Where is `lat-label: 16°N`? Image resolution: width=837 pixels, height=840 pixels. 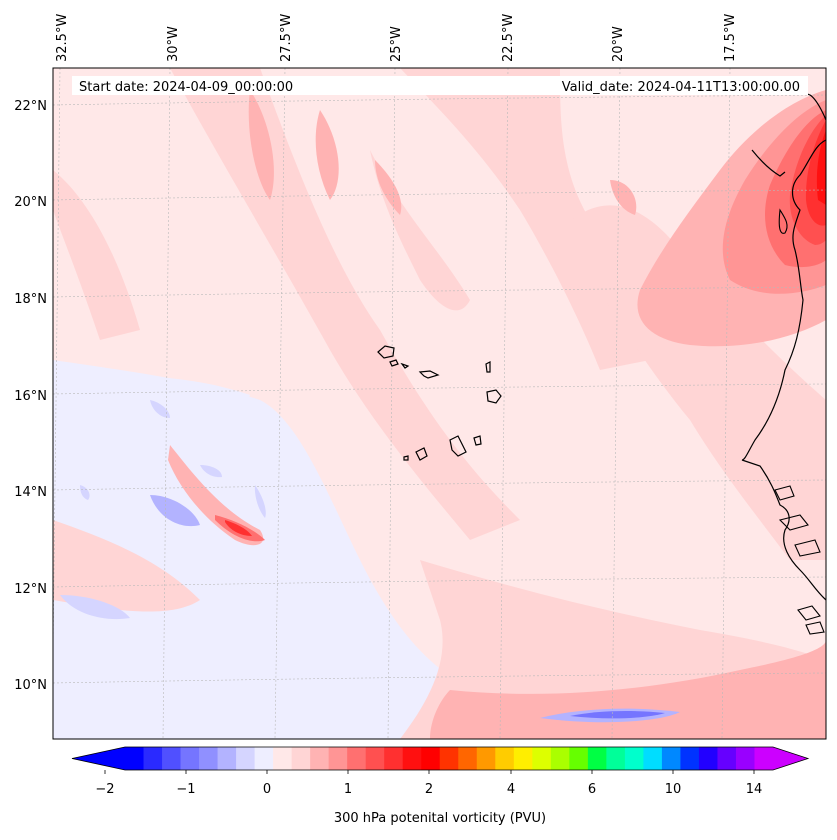 lat-label: 16°N is located at coordinates (30, 396).